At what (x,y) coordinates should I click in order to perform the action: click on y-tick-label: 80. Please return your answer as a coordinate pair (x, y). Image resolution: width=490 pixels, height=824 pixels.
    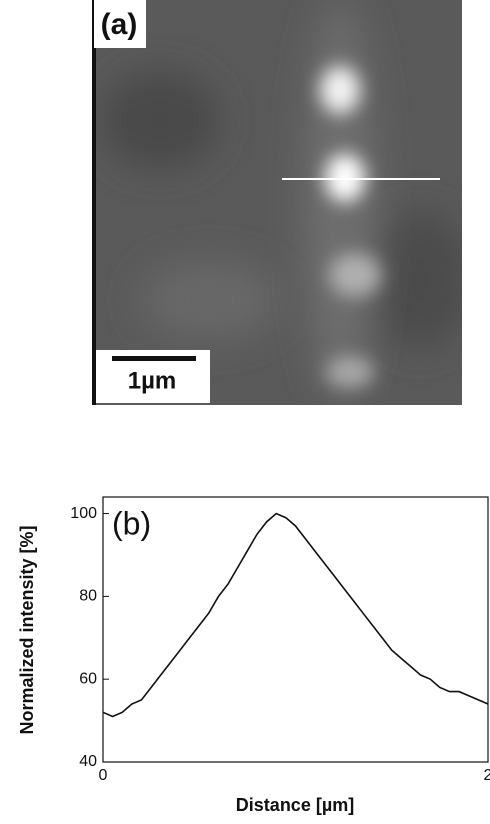
    Looking at the image, I should click on (88, 596).